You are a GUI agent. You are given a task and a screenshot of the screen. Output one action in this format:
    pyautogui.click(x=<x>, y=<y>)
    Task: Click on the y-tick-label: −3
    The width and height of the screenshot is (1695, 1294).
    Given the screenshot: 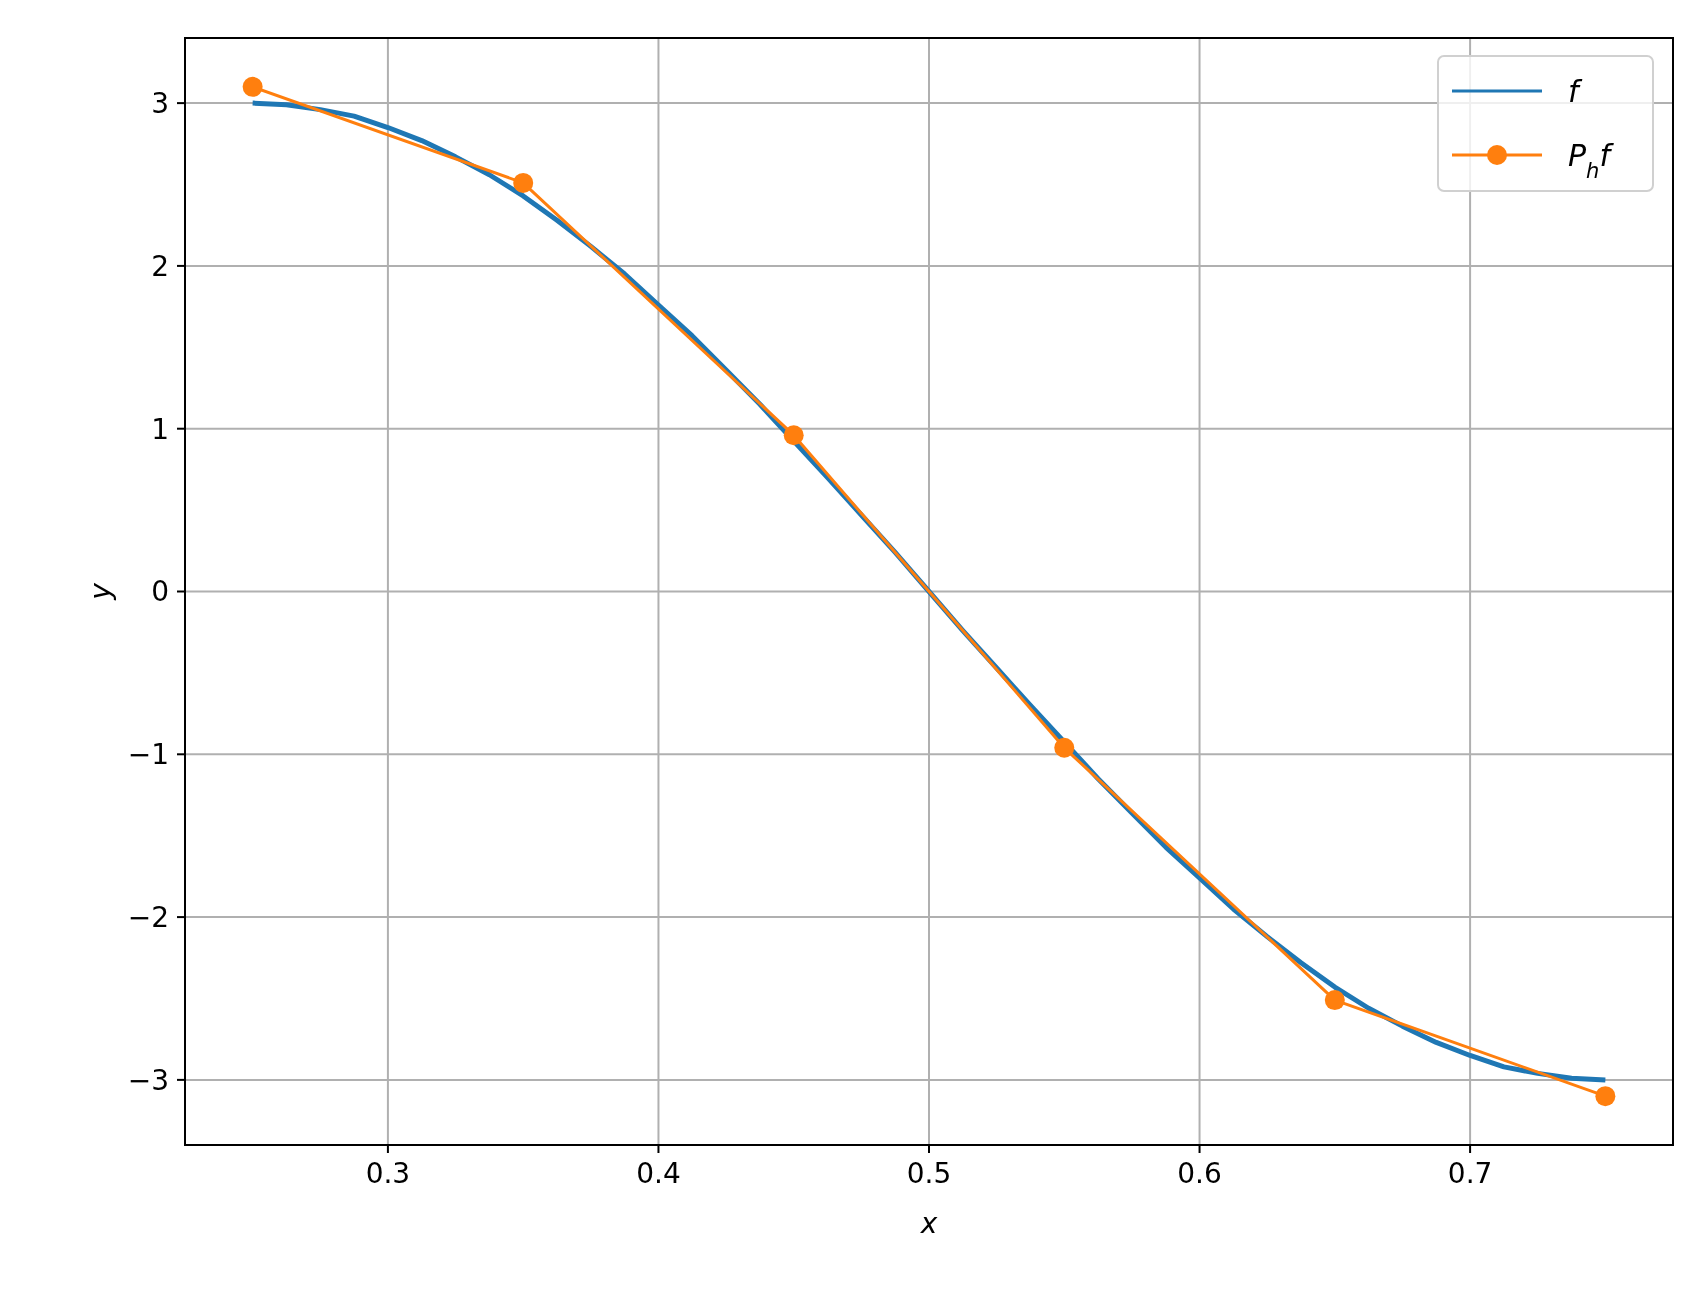 What is the action you would take?
    pyautogui.click(x=148, y=1080)
    